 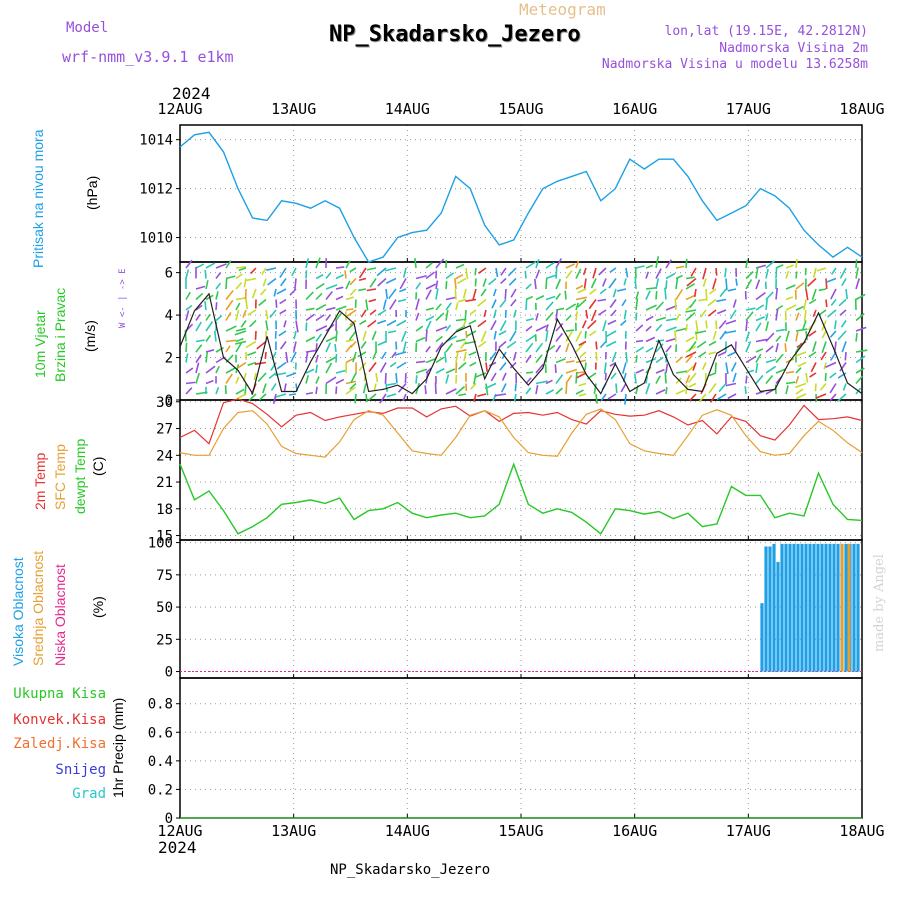 I want to click on y-tick-label: 1014, so click(x=156, y=141).